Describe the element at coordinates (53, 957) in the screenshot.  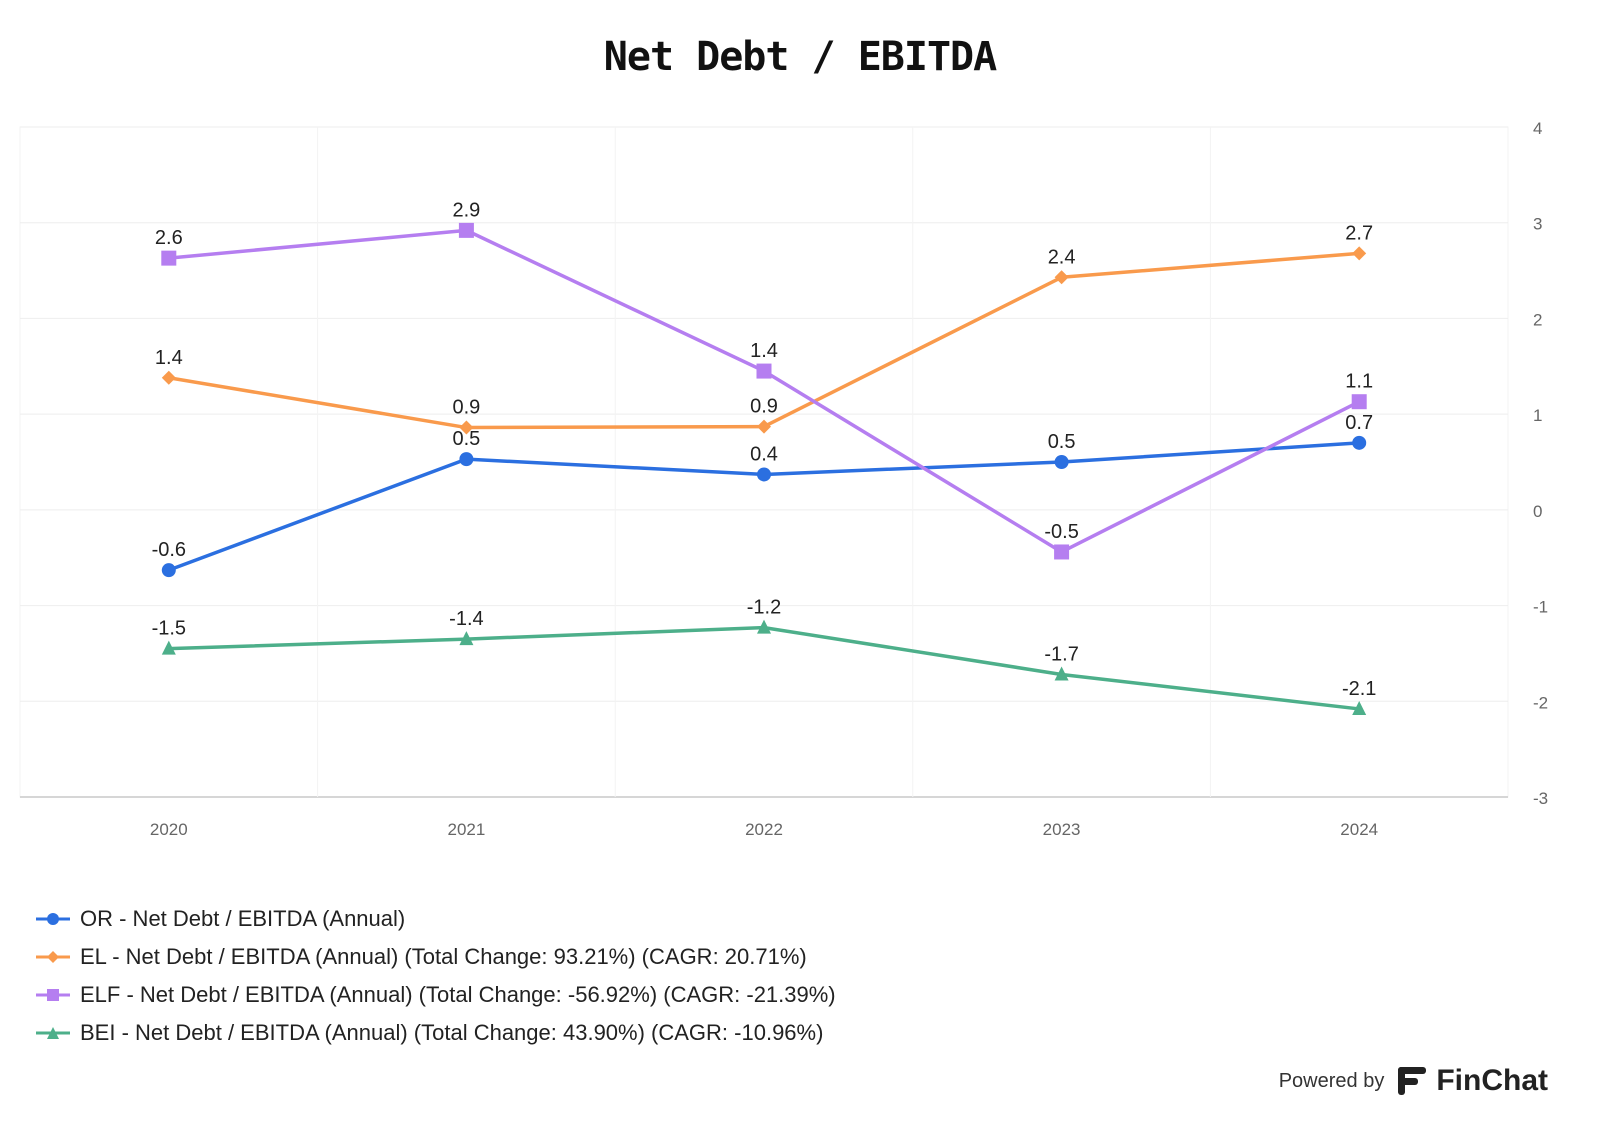
I see `legend-marker-diamond-icon` at that location.